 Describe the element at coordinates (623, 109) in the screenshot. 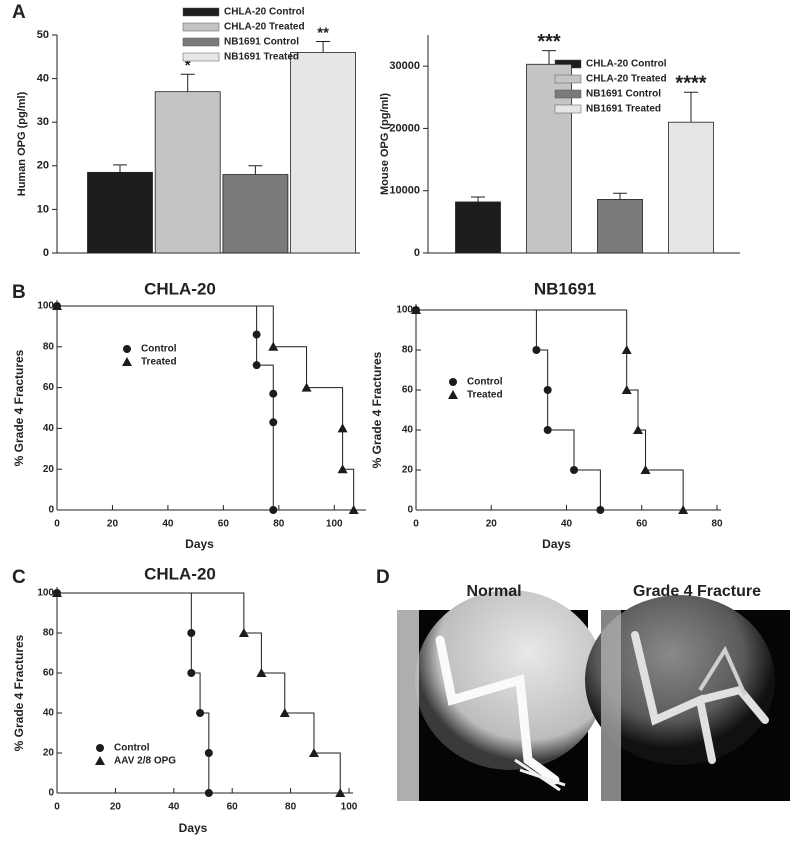

I see `legend-label: NB1691 Treated` at that location.